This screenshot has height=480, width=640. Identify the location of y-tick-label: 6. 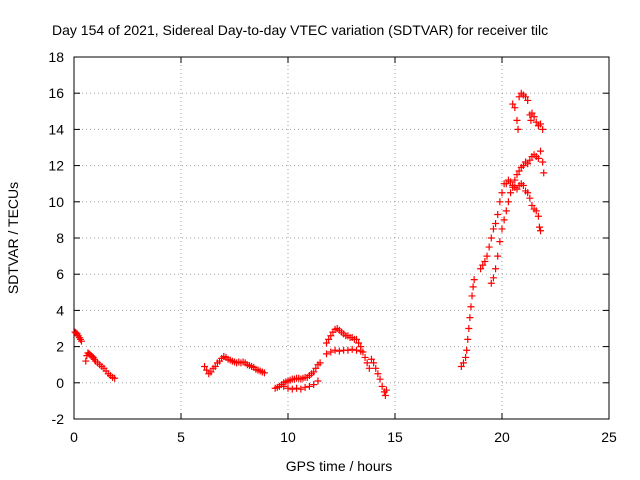
(60, 274).